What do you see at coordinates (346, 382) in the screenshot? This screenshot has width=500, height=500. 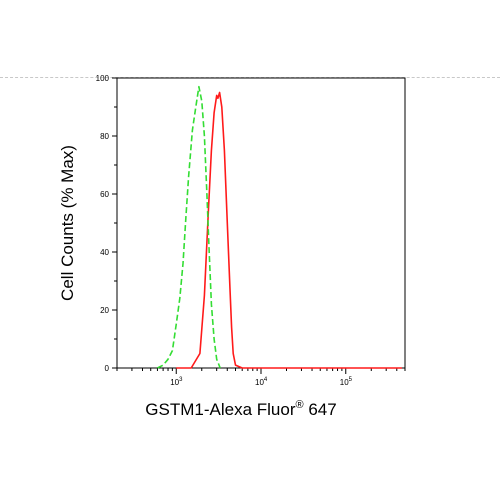 I see `x-tick-label: 10⁵` at bounding box center [346, 382].